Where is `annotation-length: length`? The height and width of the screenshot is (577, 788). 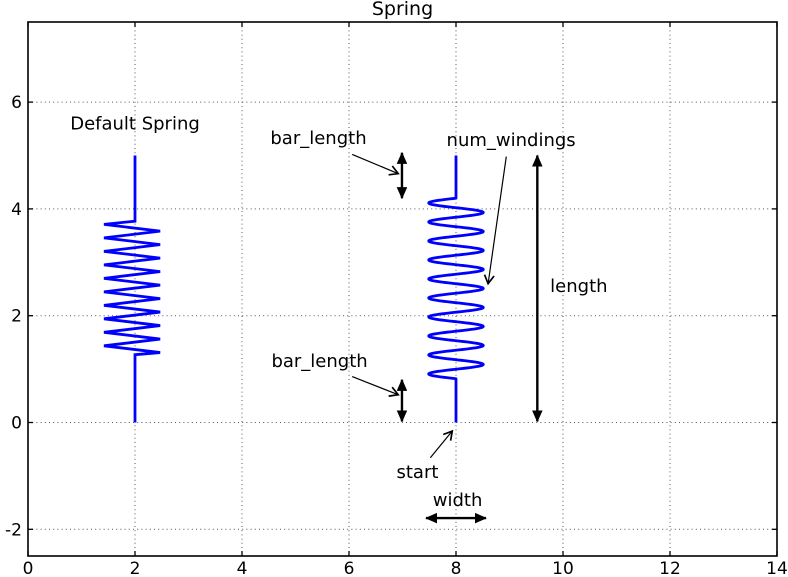
annotation-length: length is located at coordinates (578, 286).